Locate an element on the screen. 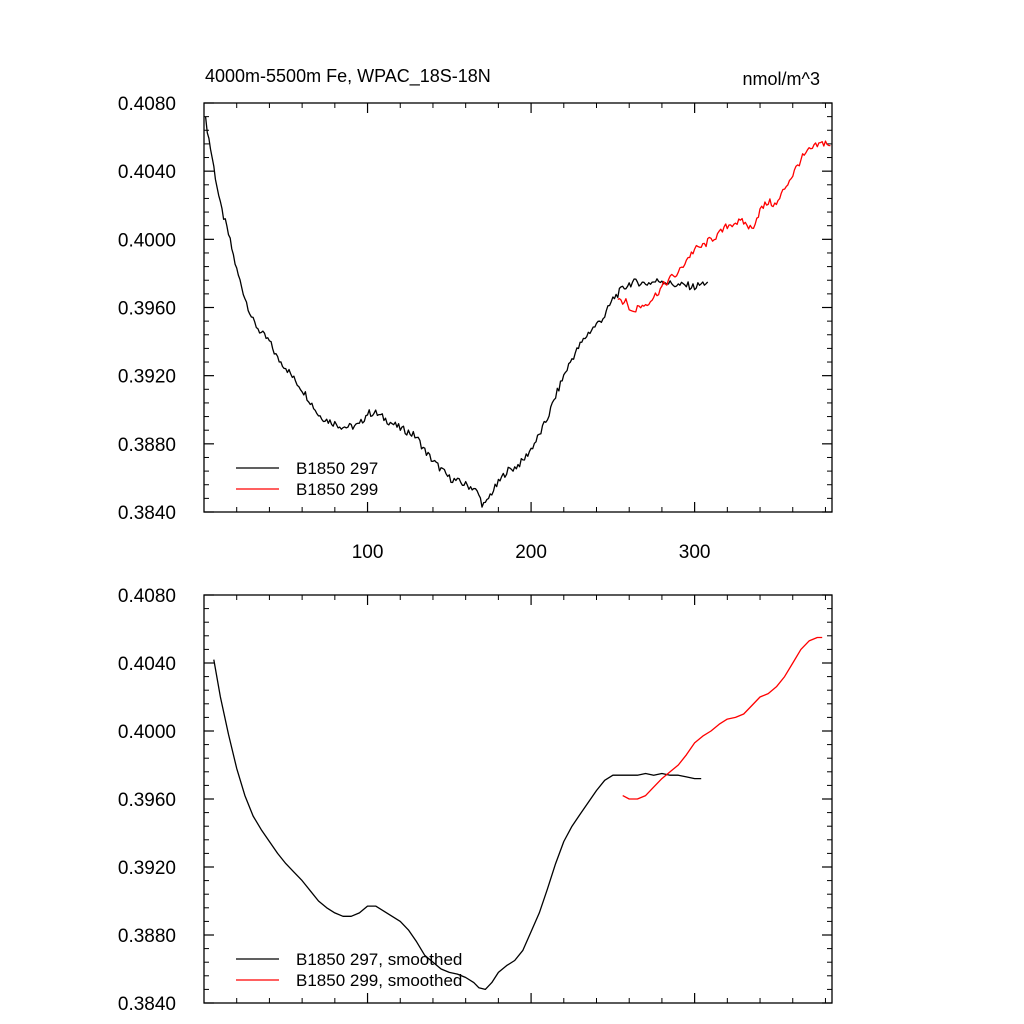  legend-label: B1850 299 is located at coordinates (337, 489).